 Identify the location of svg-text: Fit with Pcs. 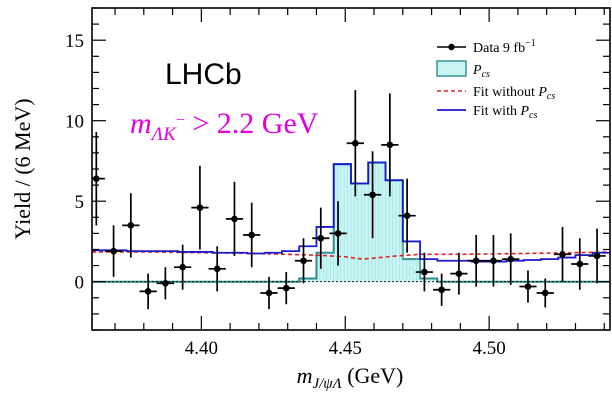
(505, 112).